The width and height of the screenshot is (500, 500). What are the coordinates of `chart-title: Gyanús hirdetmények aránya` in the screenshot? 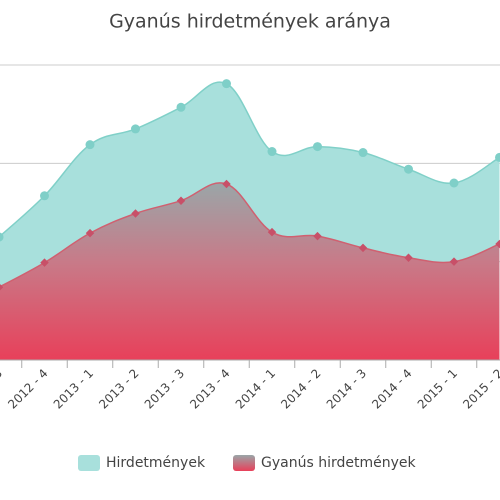 It's located at (250, 22).